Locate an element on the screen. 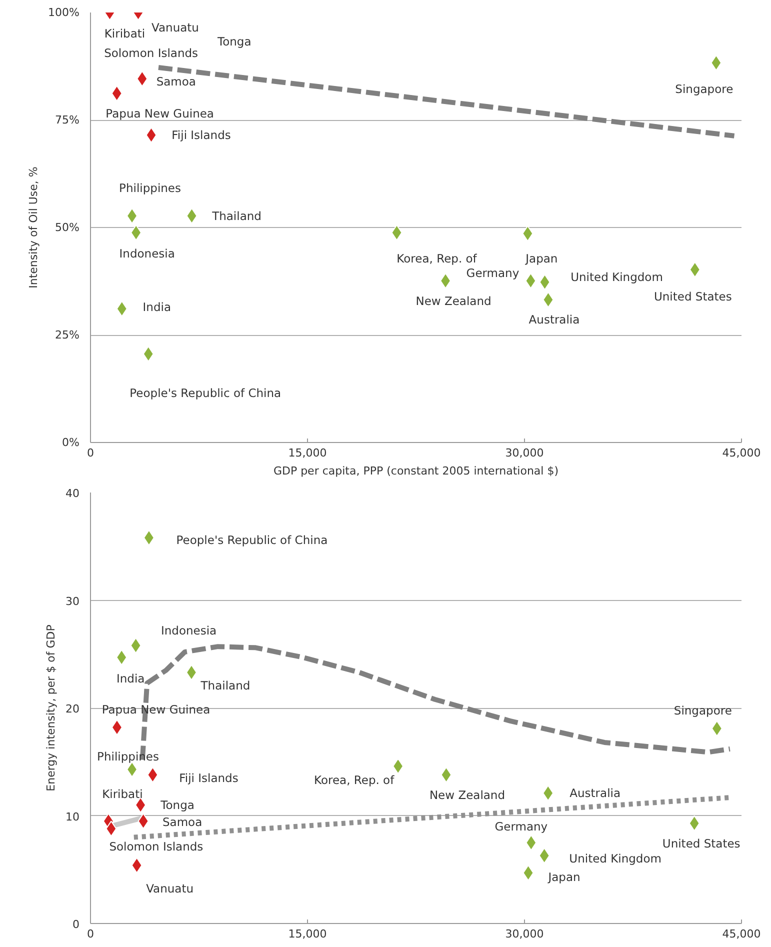 The height and width of the screenshot is (947, 771). x-axis-title: GDP per capita, PPP (constant 2005 international $) is located at coordinates (416, 471).